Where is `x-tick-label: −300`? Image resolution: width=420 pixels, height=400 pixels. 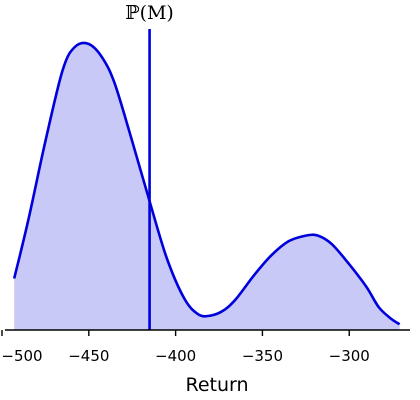
x-tick-label: −300 is located at coordinates (349, 356).